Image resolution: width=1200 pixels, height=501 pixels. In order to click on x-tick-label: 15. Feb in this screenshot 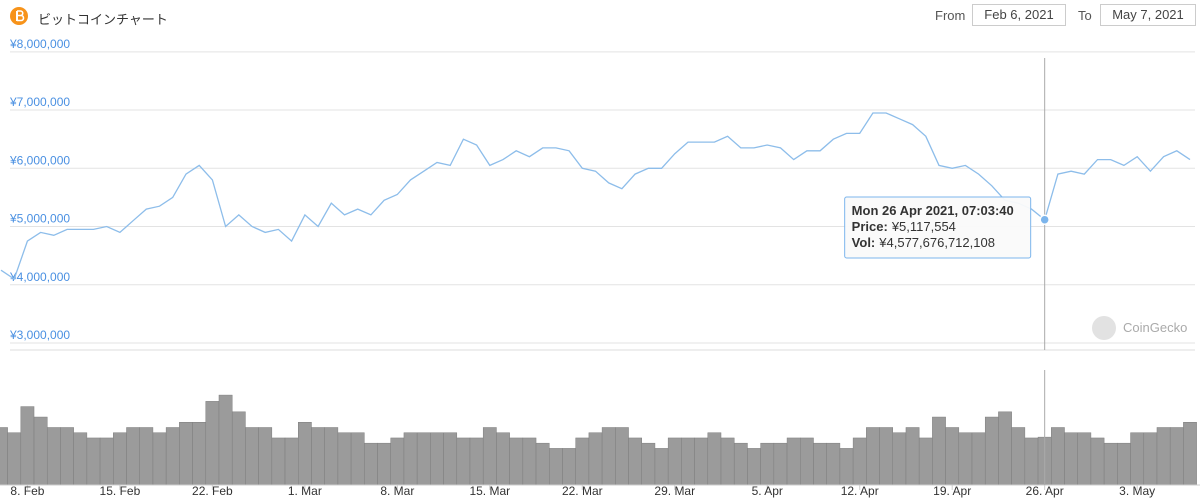, I will do `click(120, 491)`.